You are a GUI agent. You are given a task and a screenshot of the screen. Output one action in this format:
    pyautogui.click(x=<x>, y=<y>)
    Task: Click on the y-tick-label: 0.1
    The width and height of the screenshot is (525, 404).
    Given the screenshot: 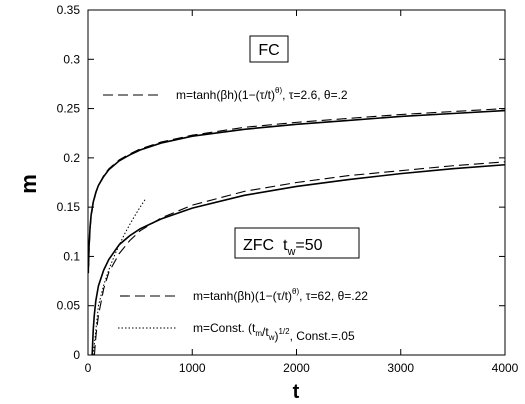 What is the action you would take?
    pyautogui.click(x=71, y=256)
    